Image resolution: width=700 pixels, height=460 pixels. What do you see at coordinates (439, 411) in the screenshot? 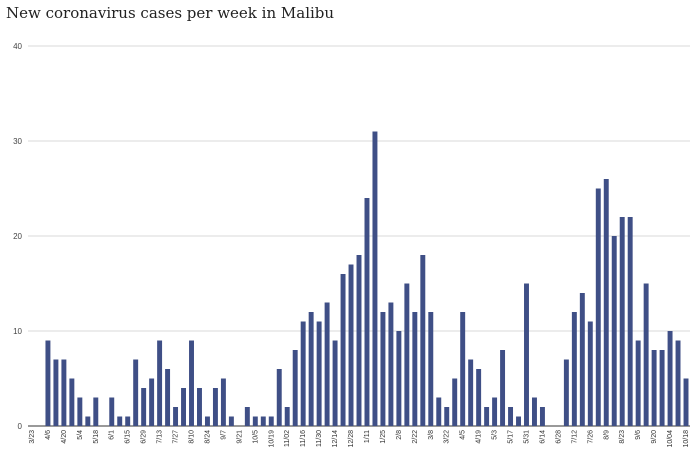
I see `bar-3/15` at bounding box center [439, 411].